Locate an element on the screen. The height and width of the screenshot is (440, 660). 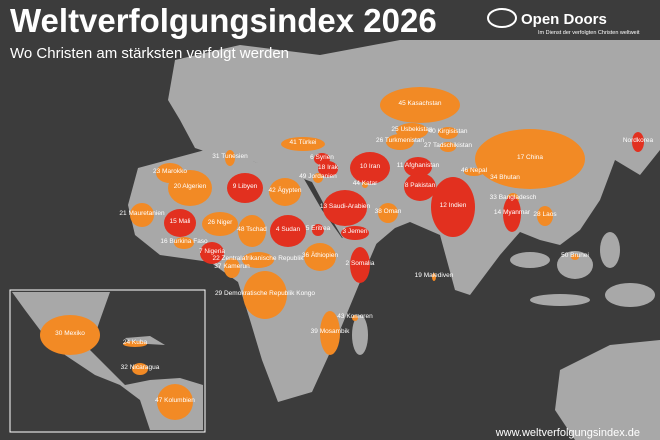
country-name: Bhutan is located at coordinates (509, 177).